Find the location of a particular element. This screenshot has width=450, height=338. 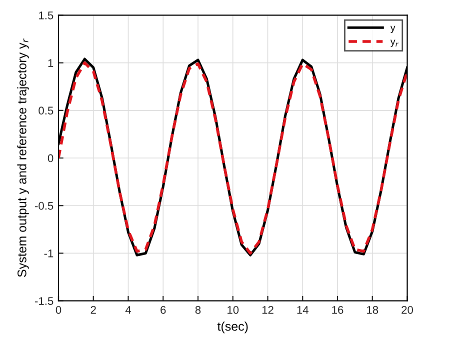

x-tick-label: 16 is located at coordinates (338, 310).